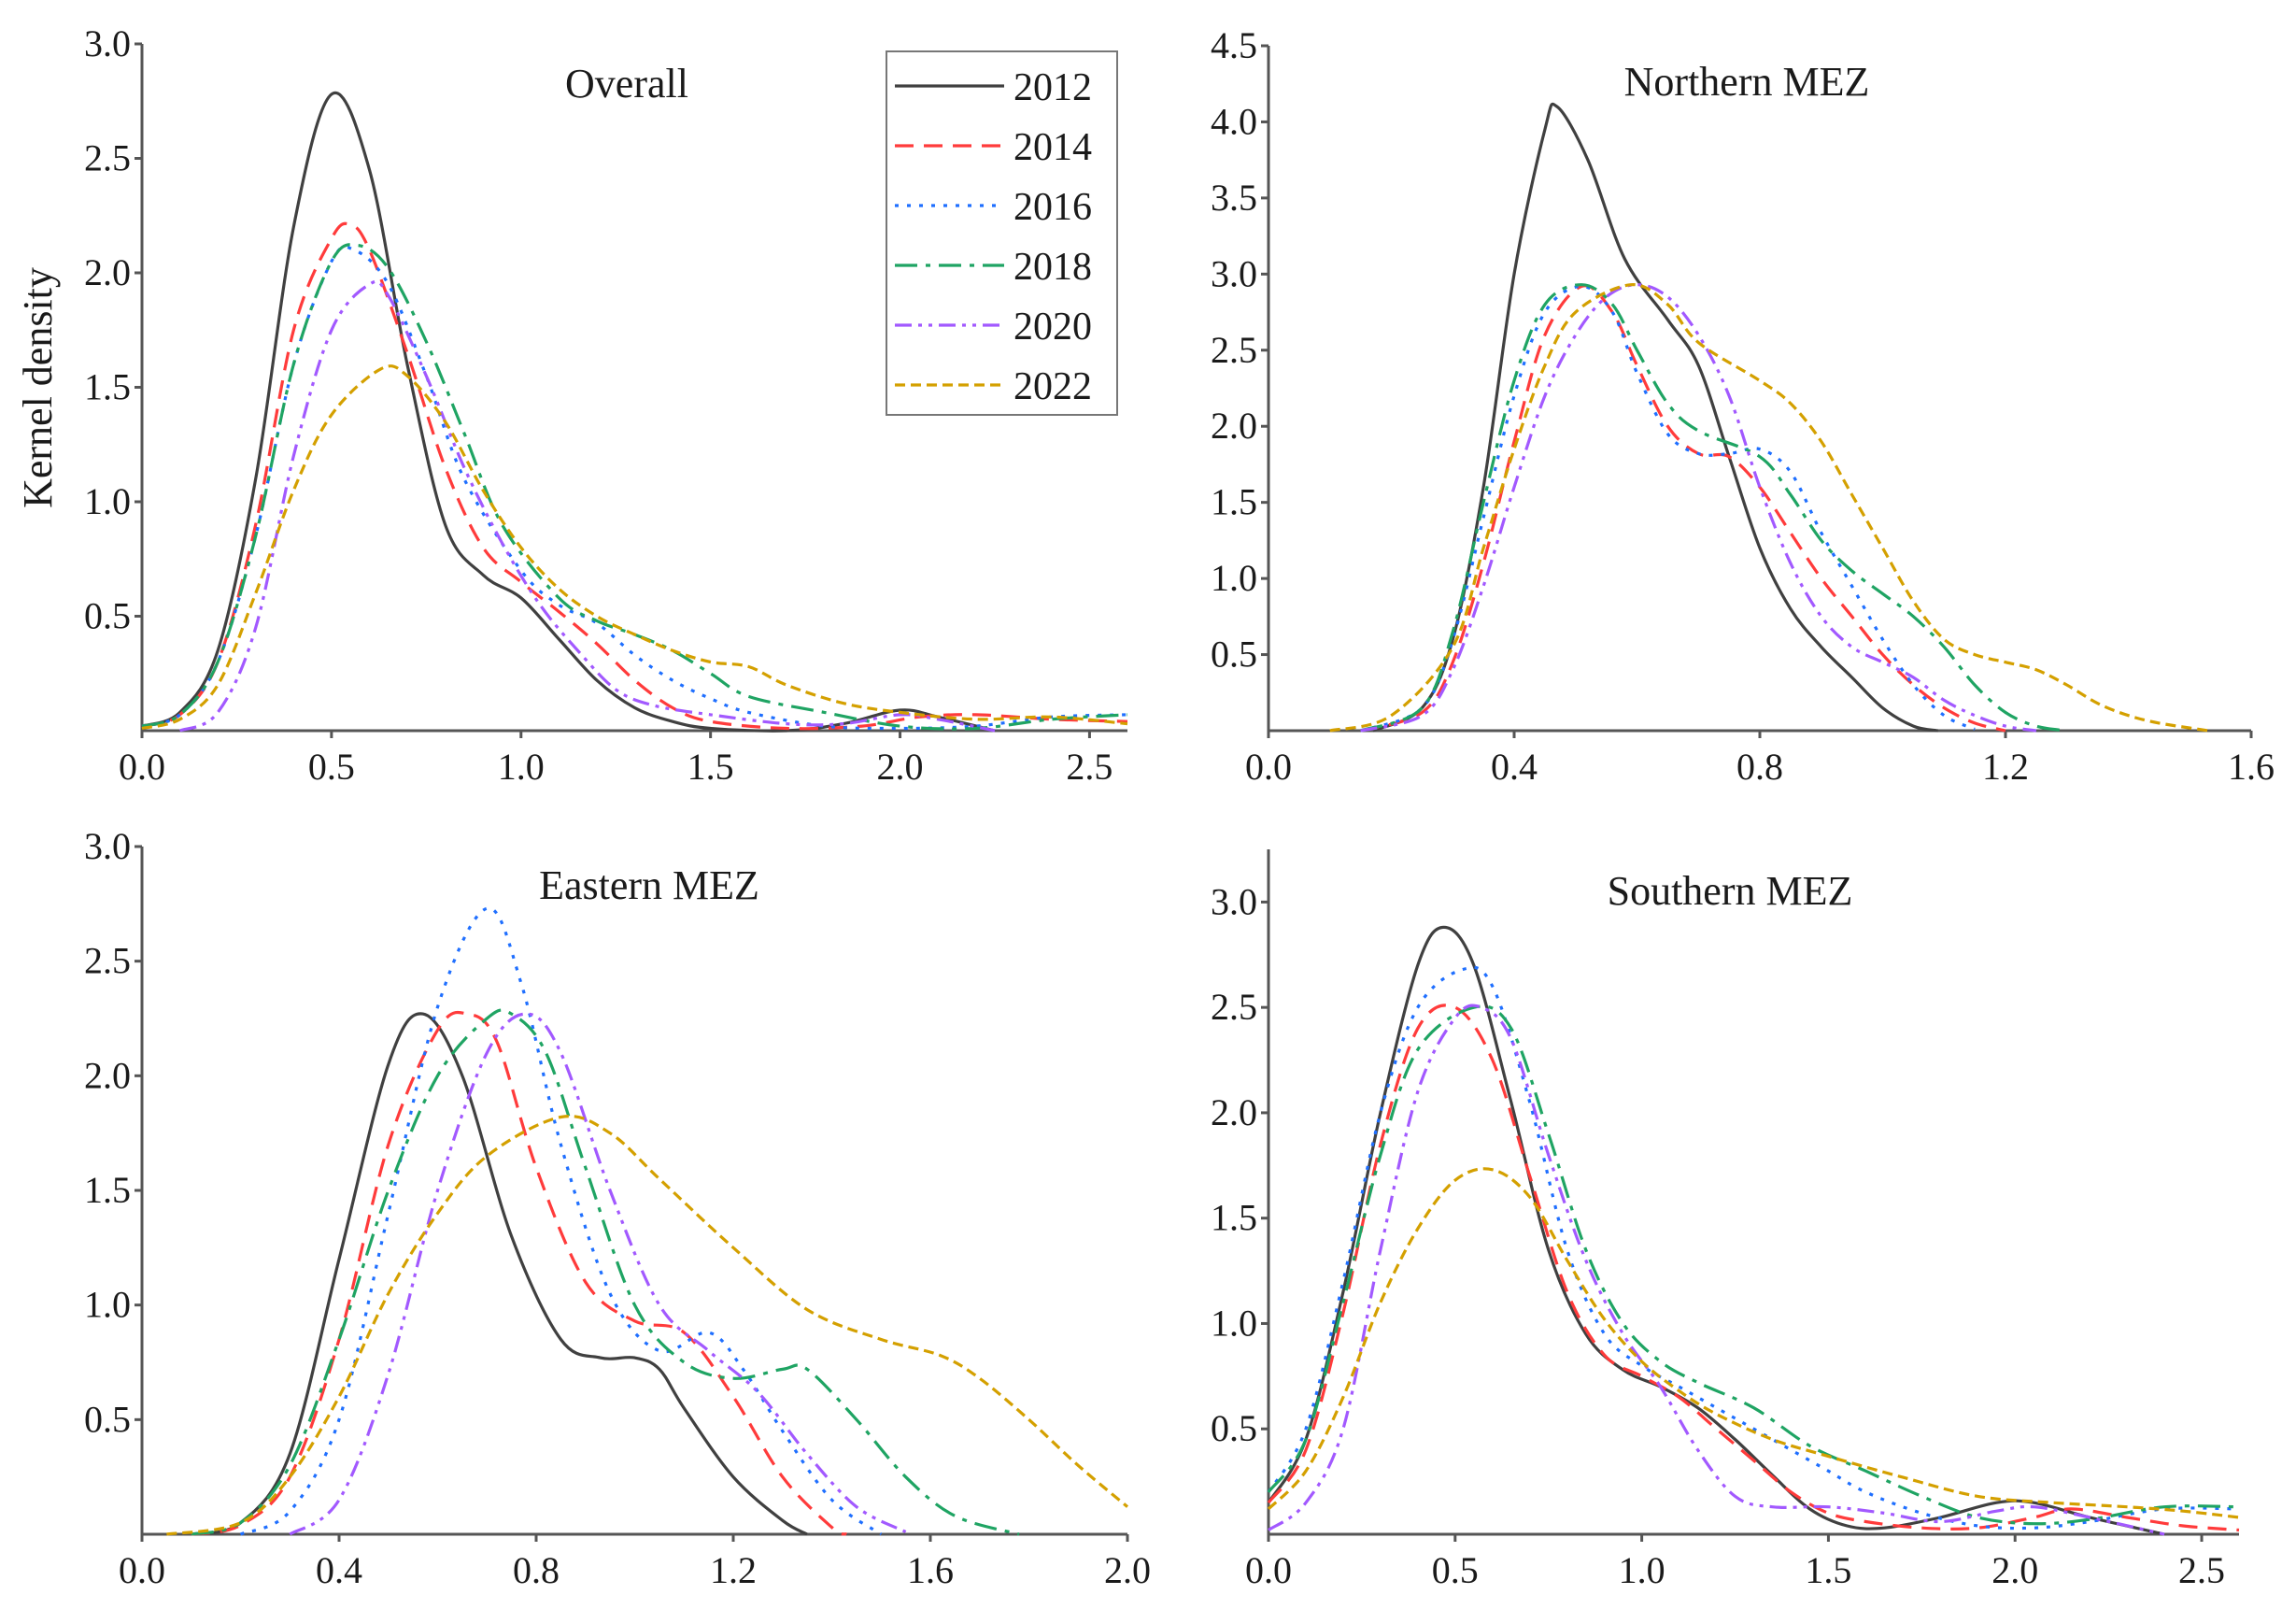 The height and width of the screenshot is (1609, 2296). Describe the element at coordinates (38, 388) in the screenshot. I see `y-axis-label: Kernel density` at that location.